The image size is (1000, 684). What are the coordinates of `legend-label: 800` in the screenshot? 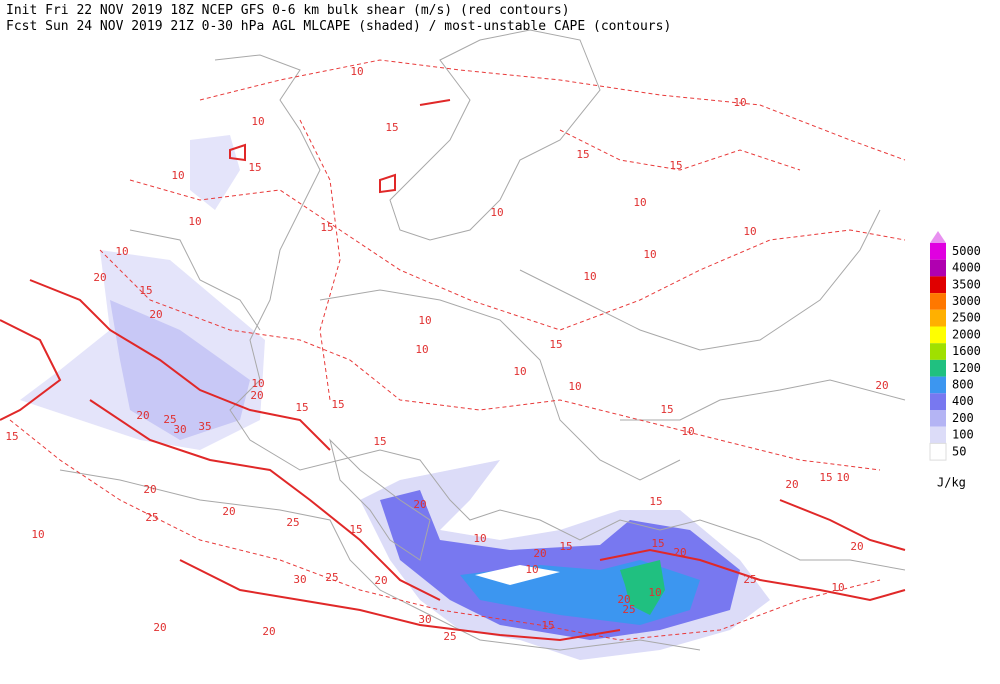 It's located at (963, 384).